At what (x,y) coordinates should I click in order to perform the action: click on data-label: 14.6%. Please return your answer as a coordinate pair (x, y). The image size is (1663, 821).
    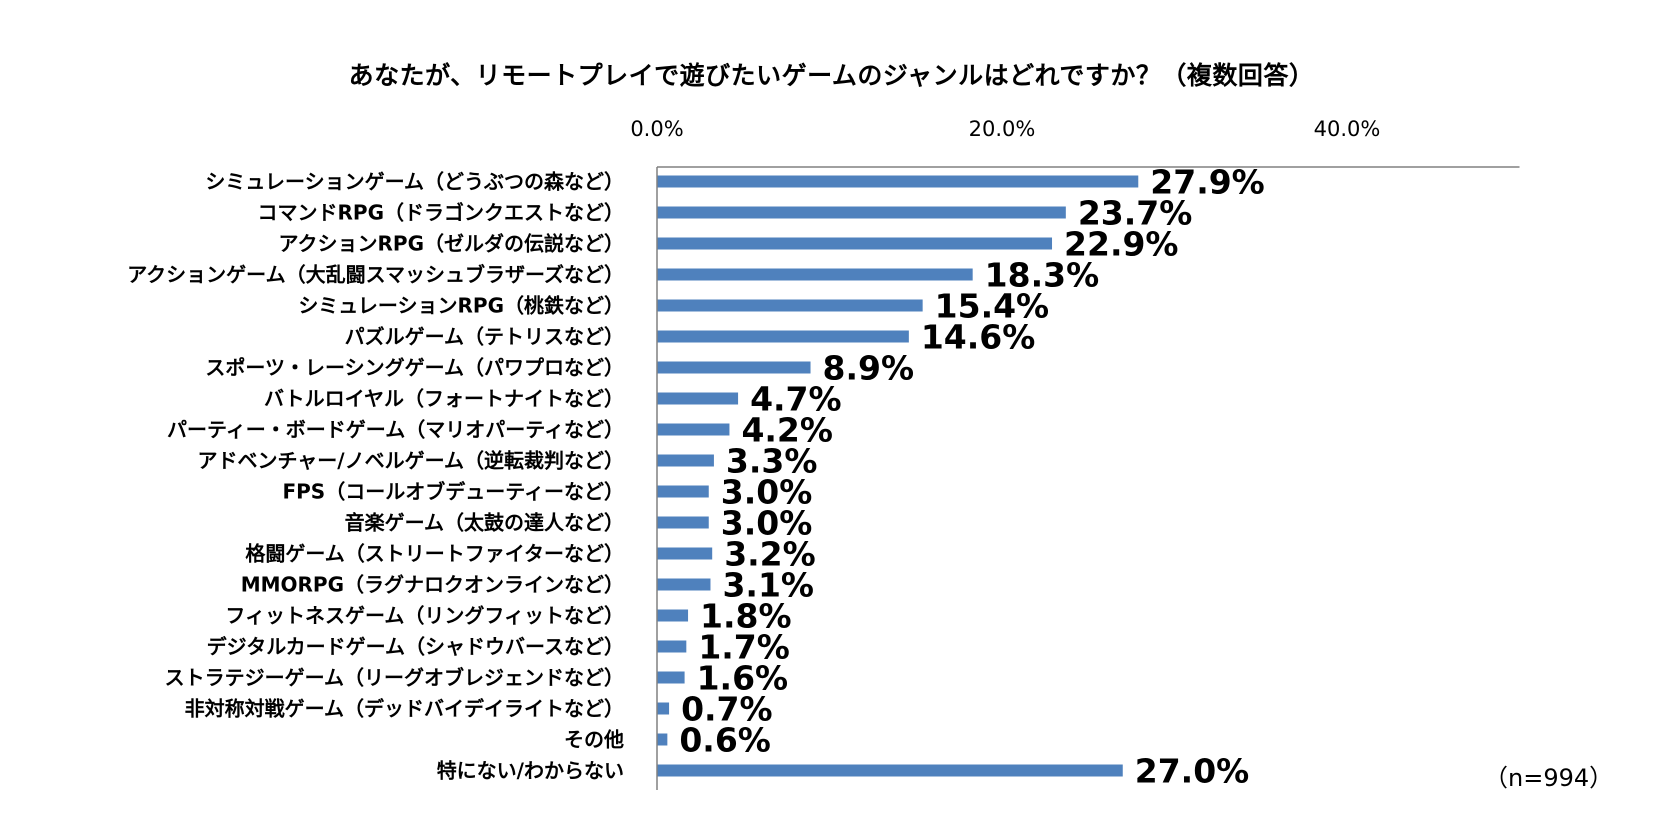
    Looking at the image, I should click on (978, 337).